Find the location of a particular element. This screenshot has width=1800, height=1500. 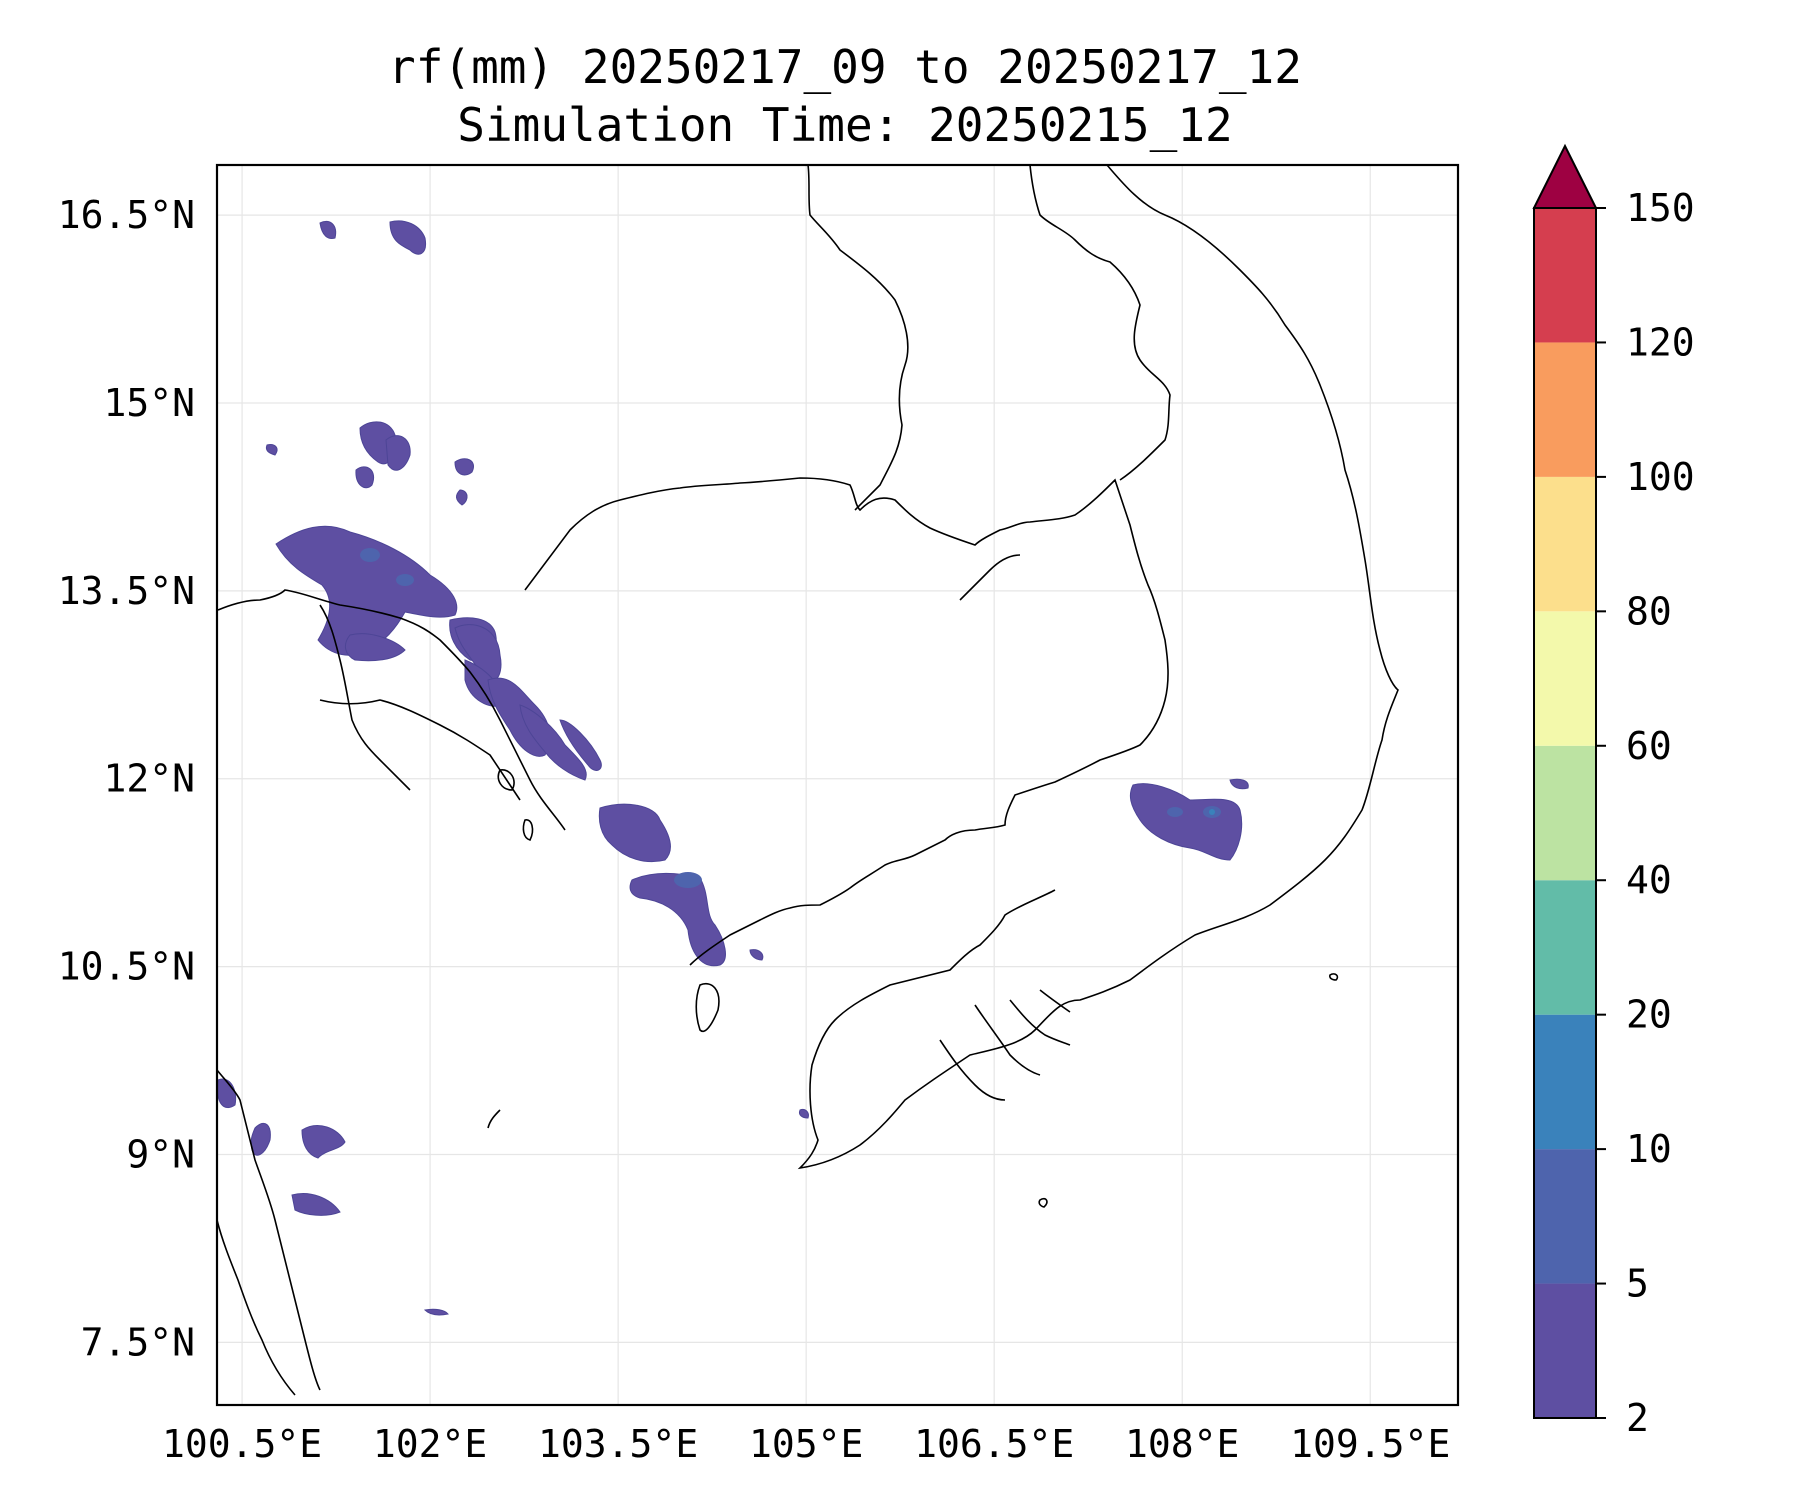

rainfall-contours-mid is located at coordinates (790, 718).